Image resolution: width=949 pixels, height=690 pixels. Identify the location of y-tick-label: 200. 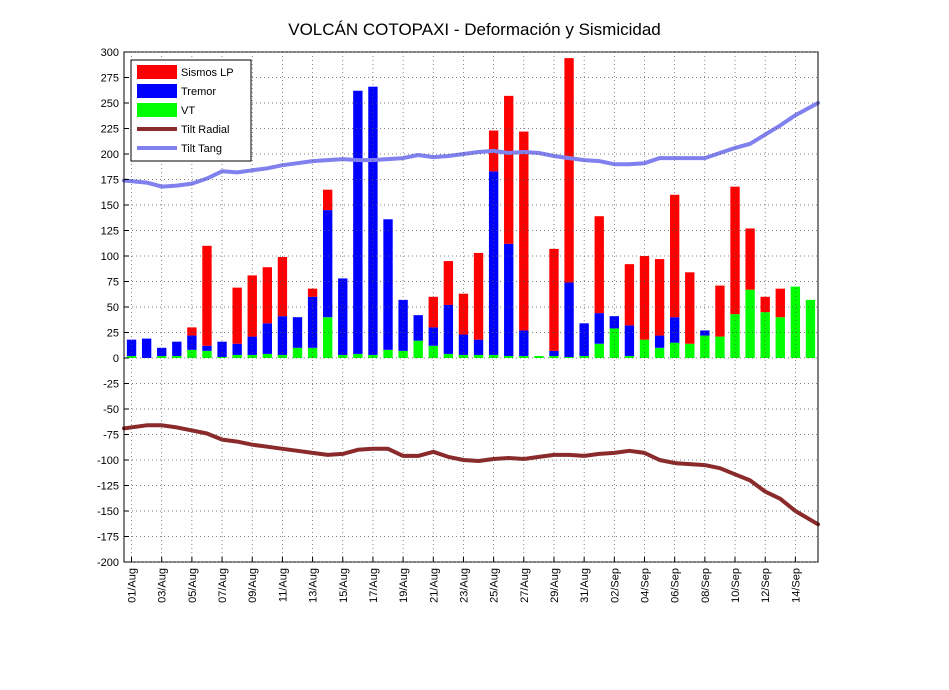
(110, 155).